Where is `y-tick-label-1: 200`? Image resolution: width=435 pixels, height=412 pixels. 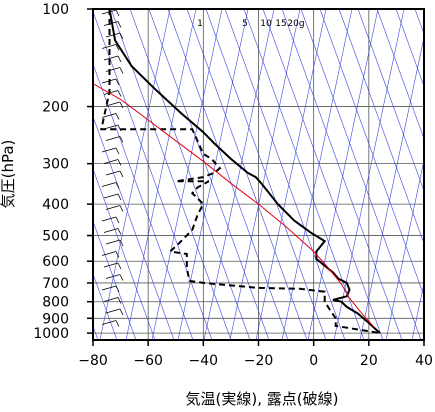
y-tick-label-1: 200 is located at coordinates (55, 108).